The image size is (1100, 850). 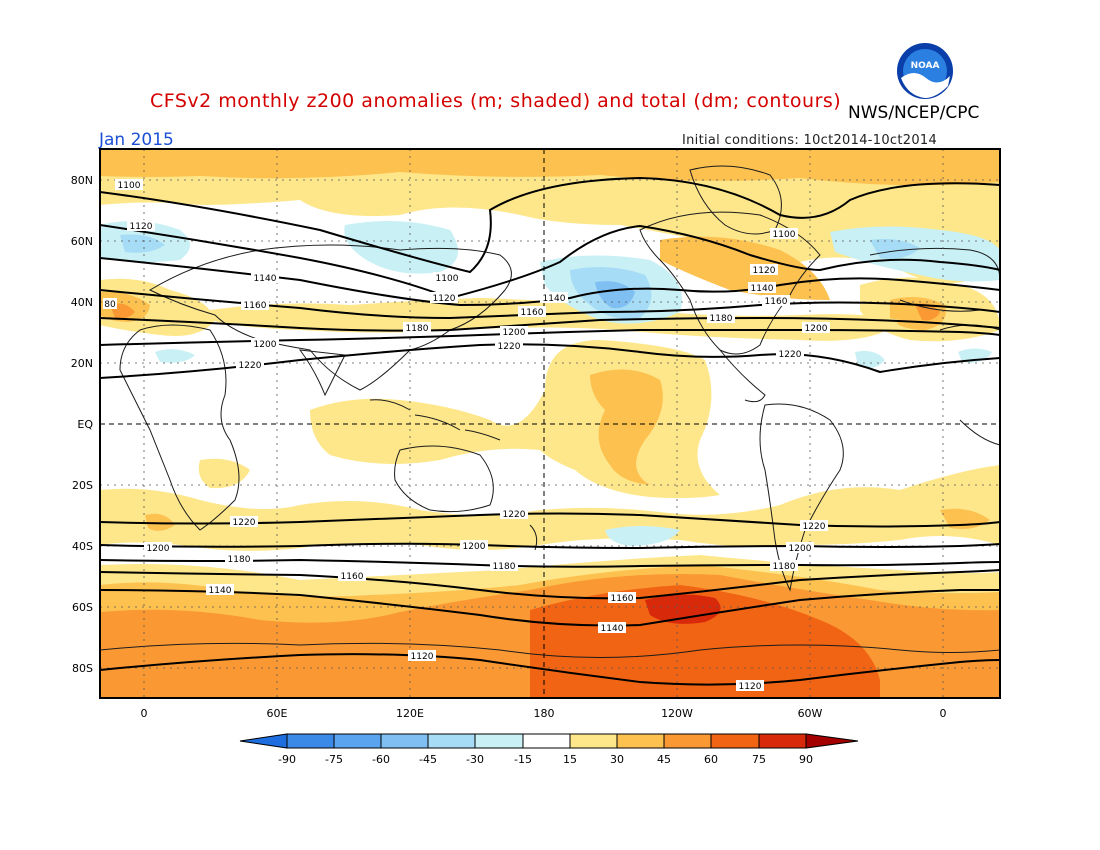 What do you see at coordinates (82, 546) in the screenshot?
I see `lat-label: 40S` at bounding box center [82, 546].